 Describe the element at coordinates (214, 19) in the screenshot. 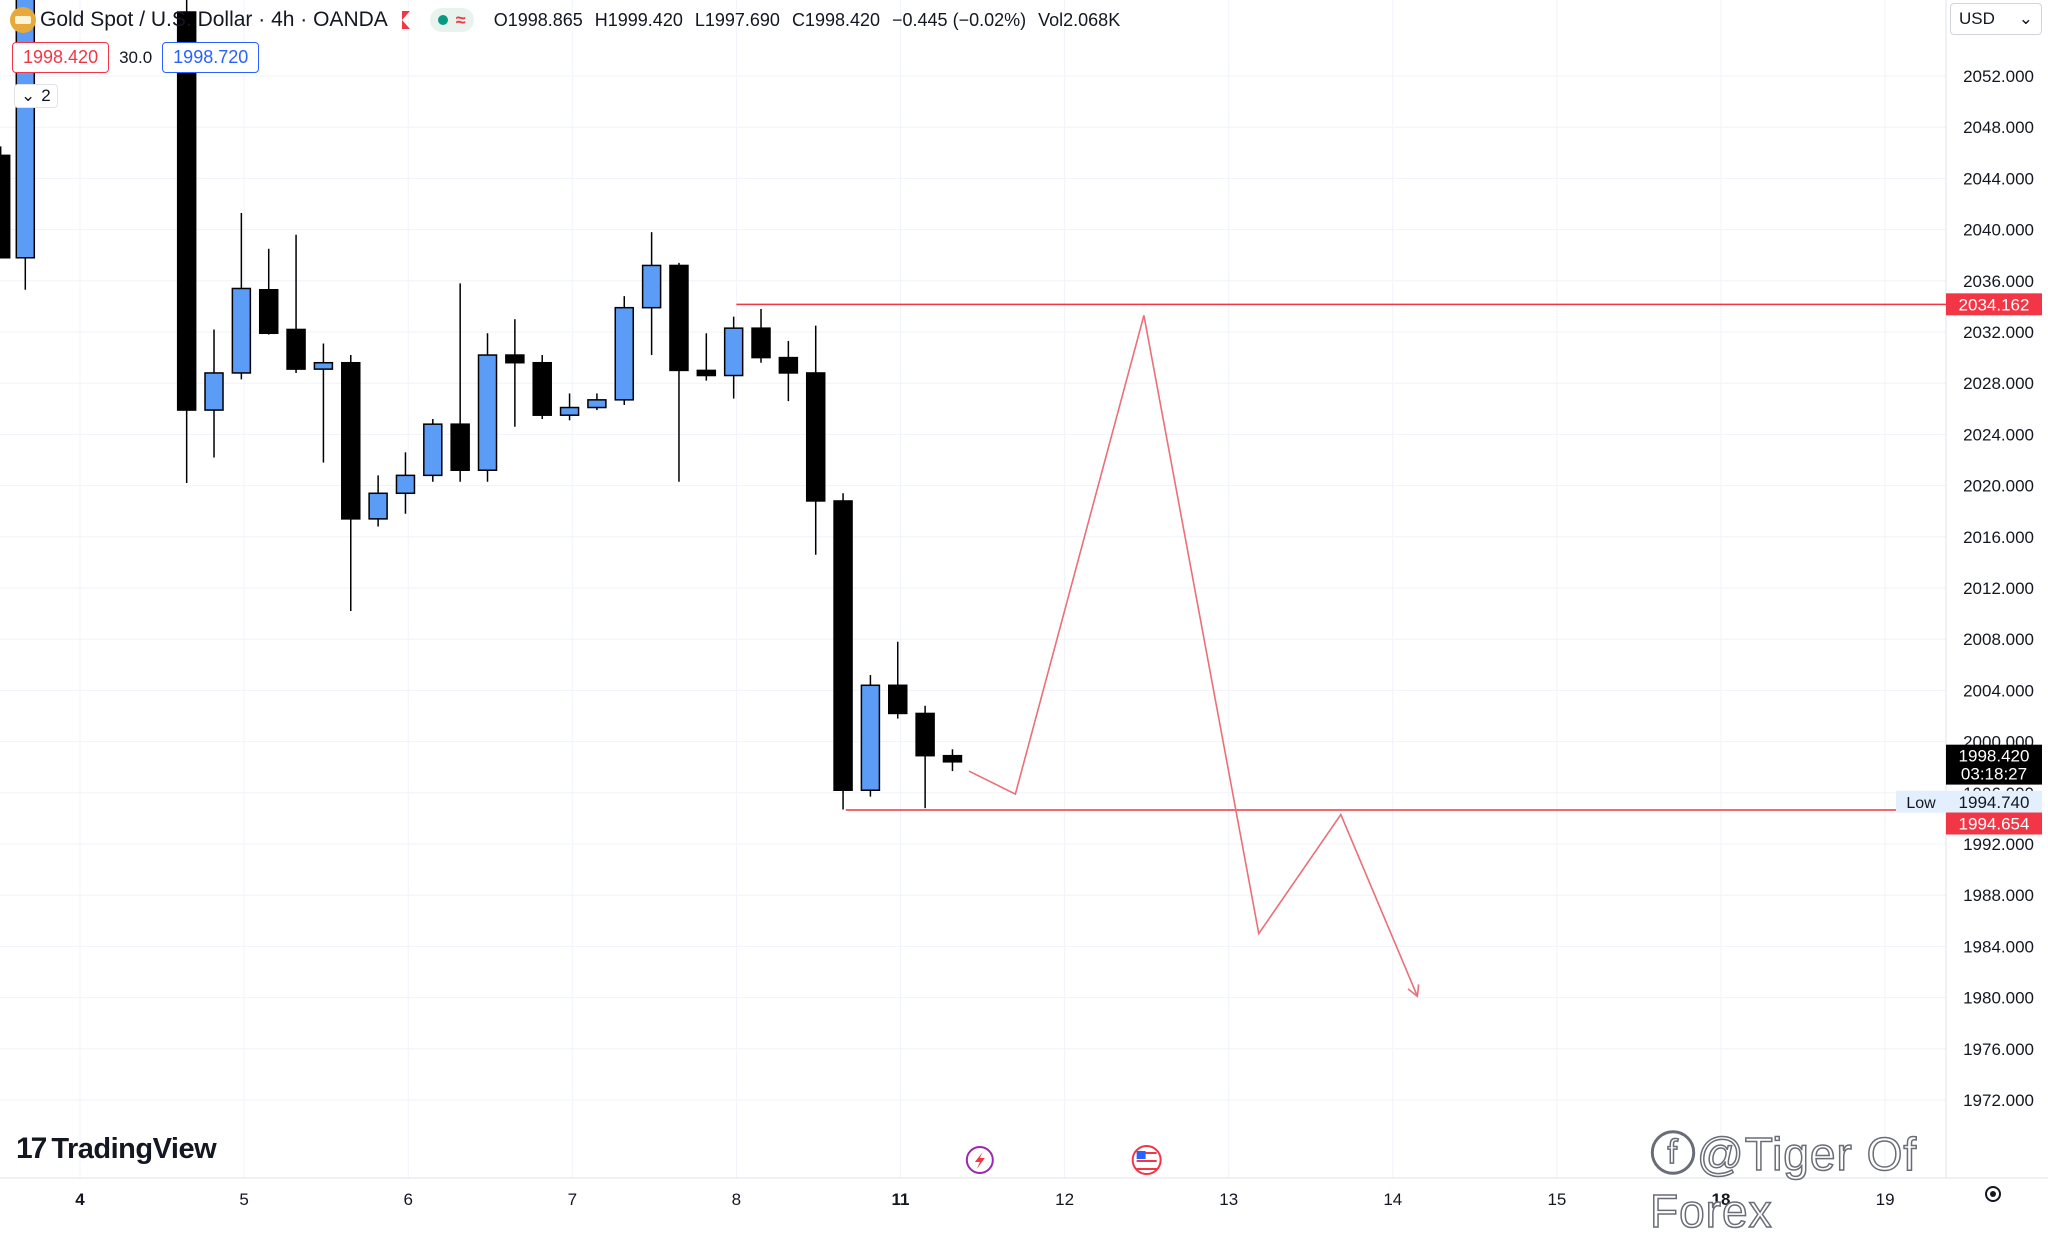

I see `symbol-title: Gold Spot / U.S. Dollar · 4h · OANDA` at that location.